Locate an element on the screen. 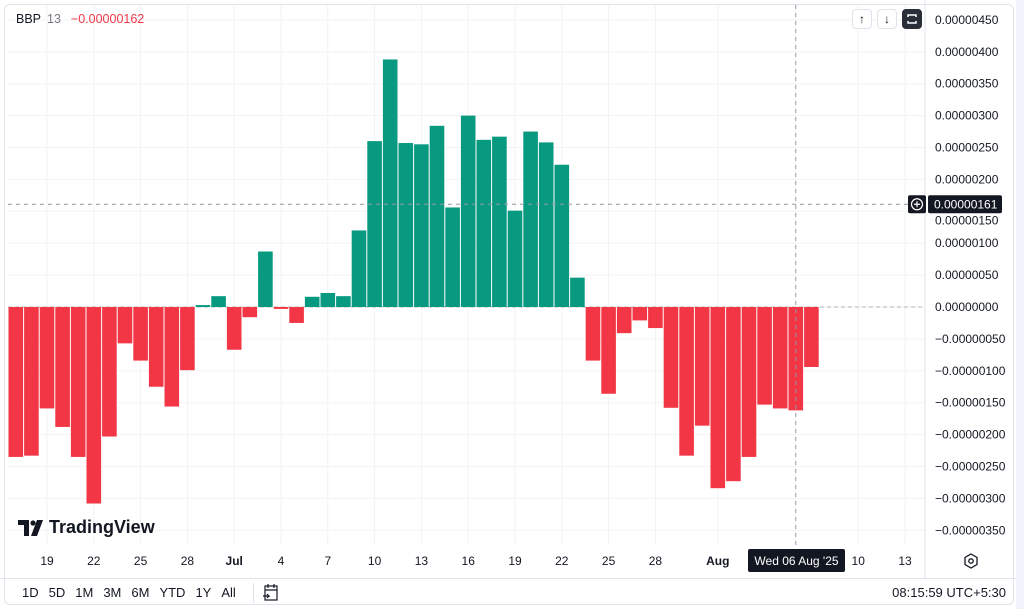 This screenshot has height=609, width=1024. price-tick-label: −0.00000150 is located at coordinates (970, 403).